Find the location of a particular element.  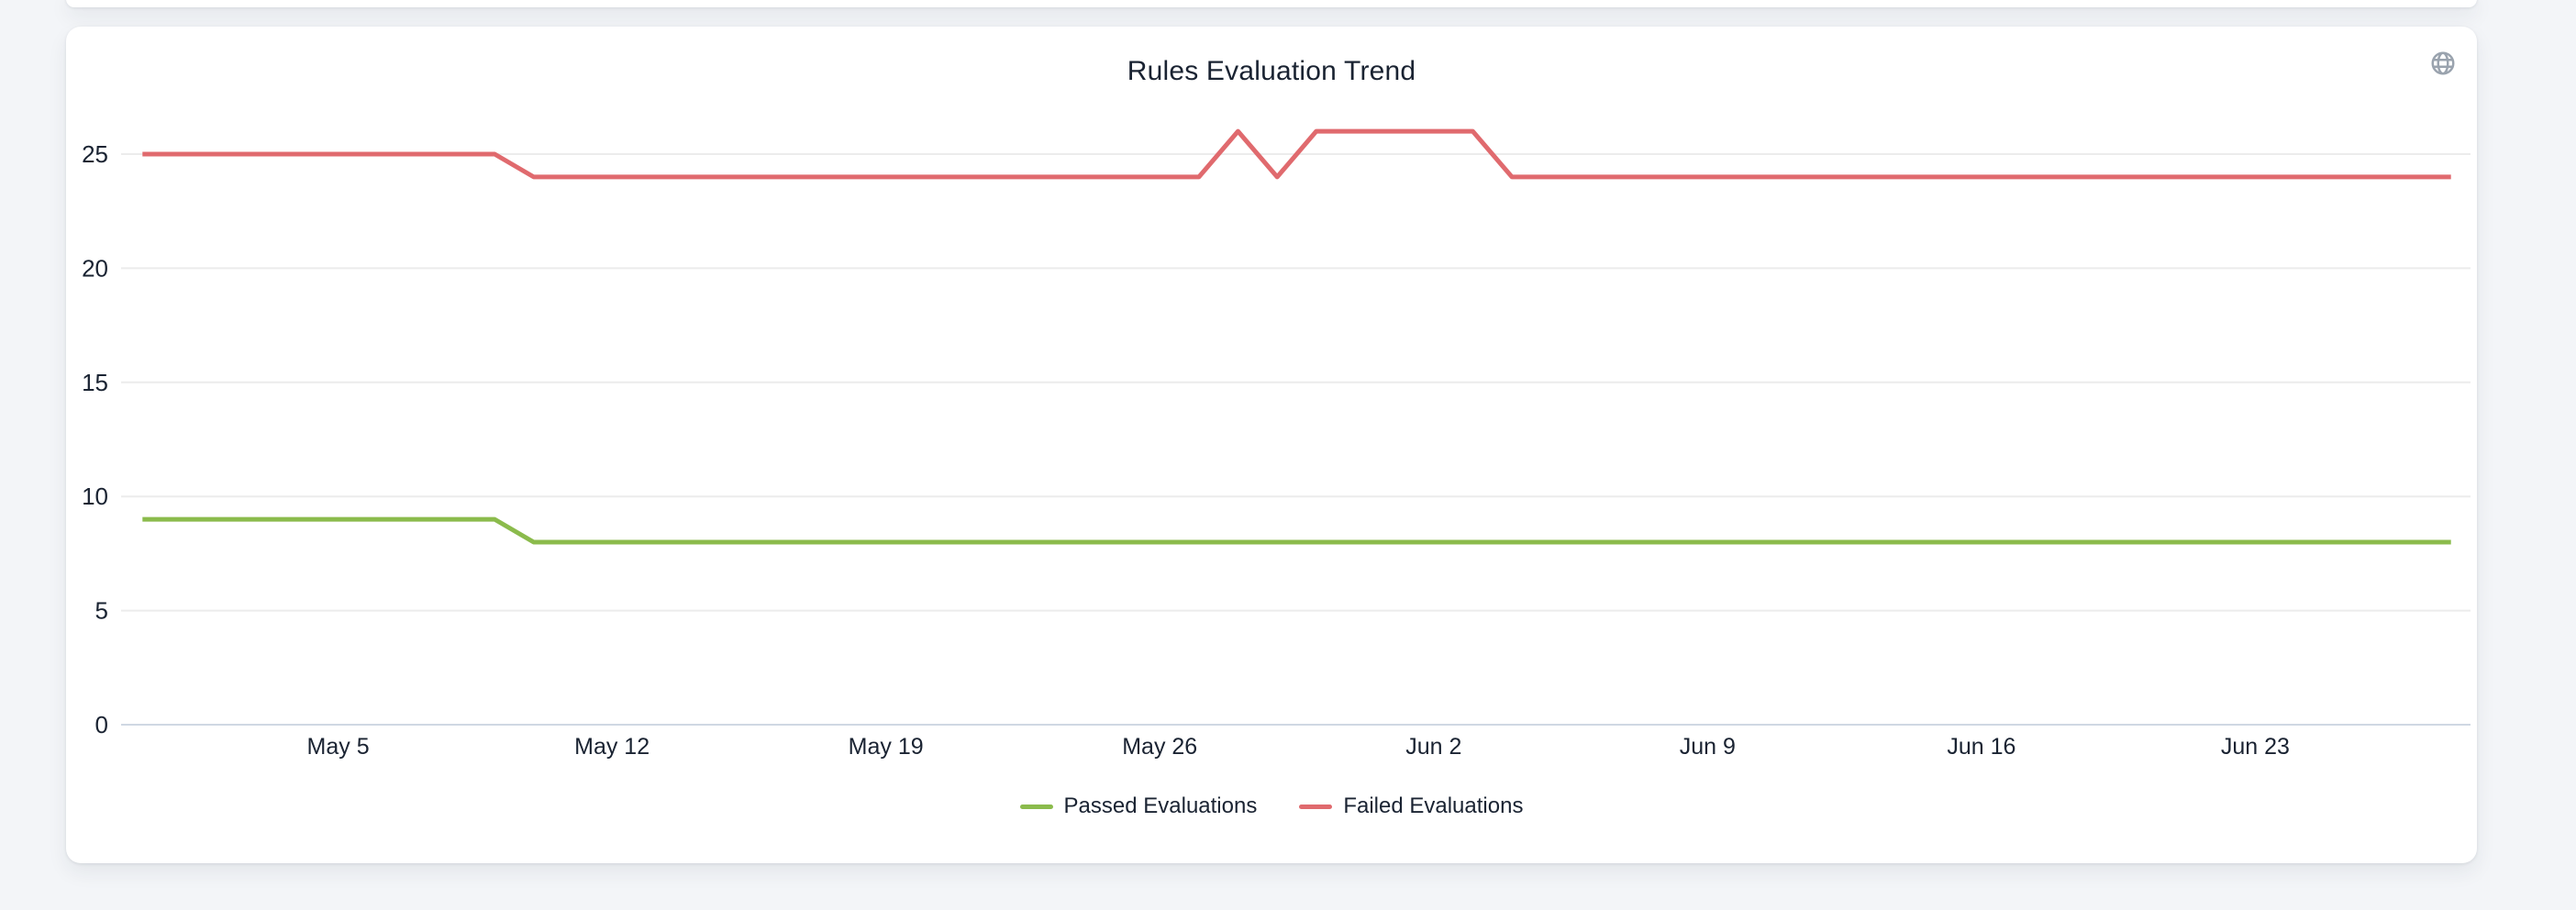

chart-title: Rules Evaluation Trend is located at coordinates (1271, 71).